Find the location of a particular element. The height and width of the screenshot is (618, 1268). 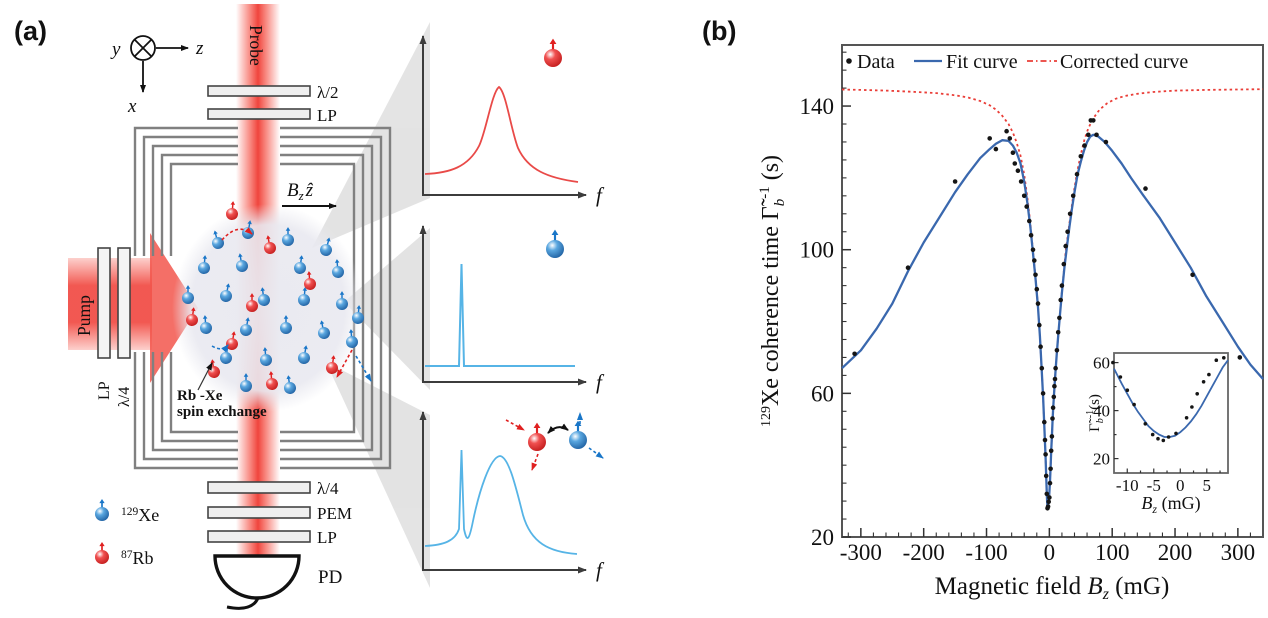

inset-x-tick-label: 5 is located at coordinates (1207, 485).